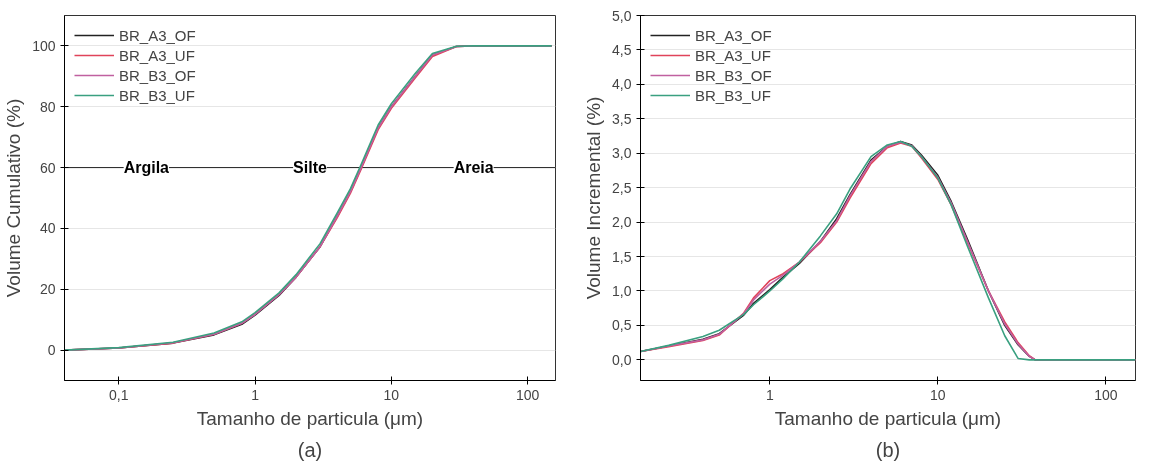 Image resolution: width=1162 pixels, height=469 pixels. Describe the element at coordinates (47, 228) in the screenshot. I see `y-tick-label: 40` at that location.